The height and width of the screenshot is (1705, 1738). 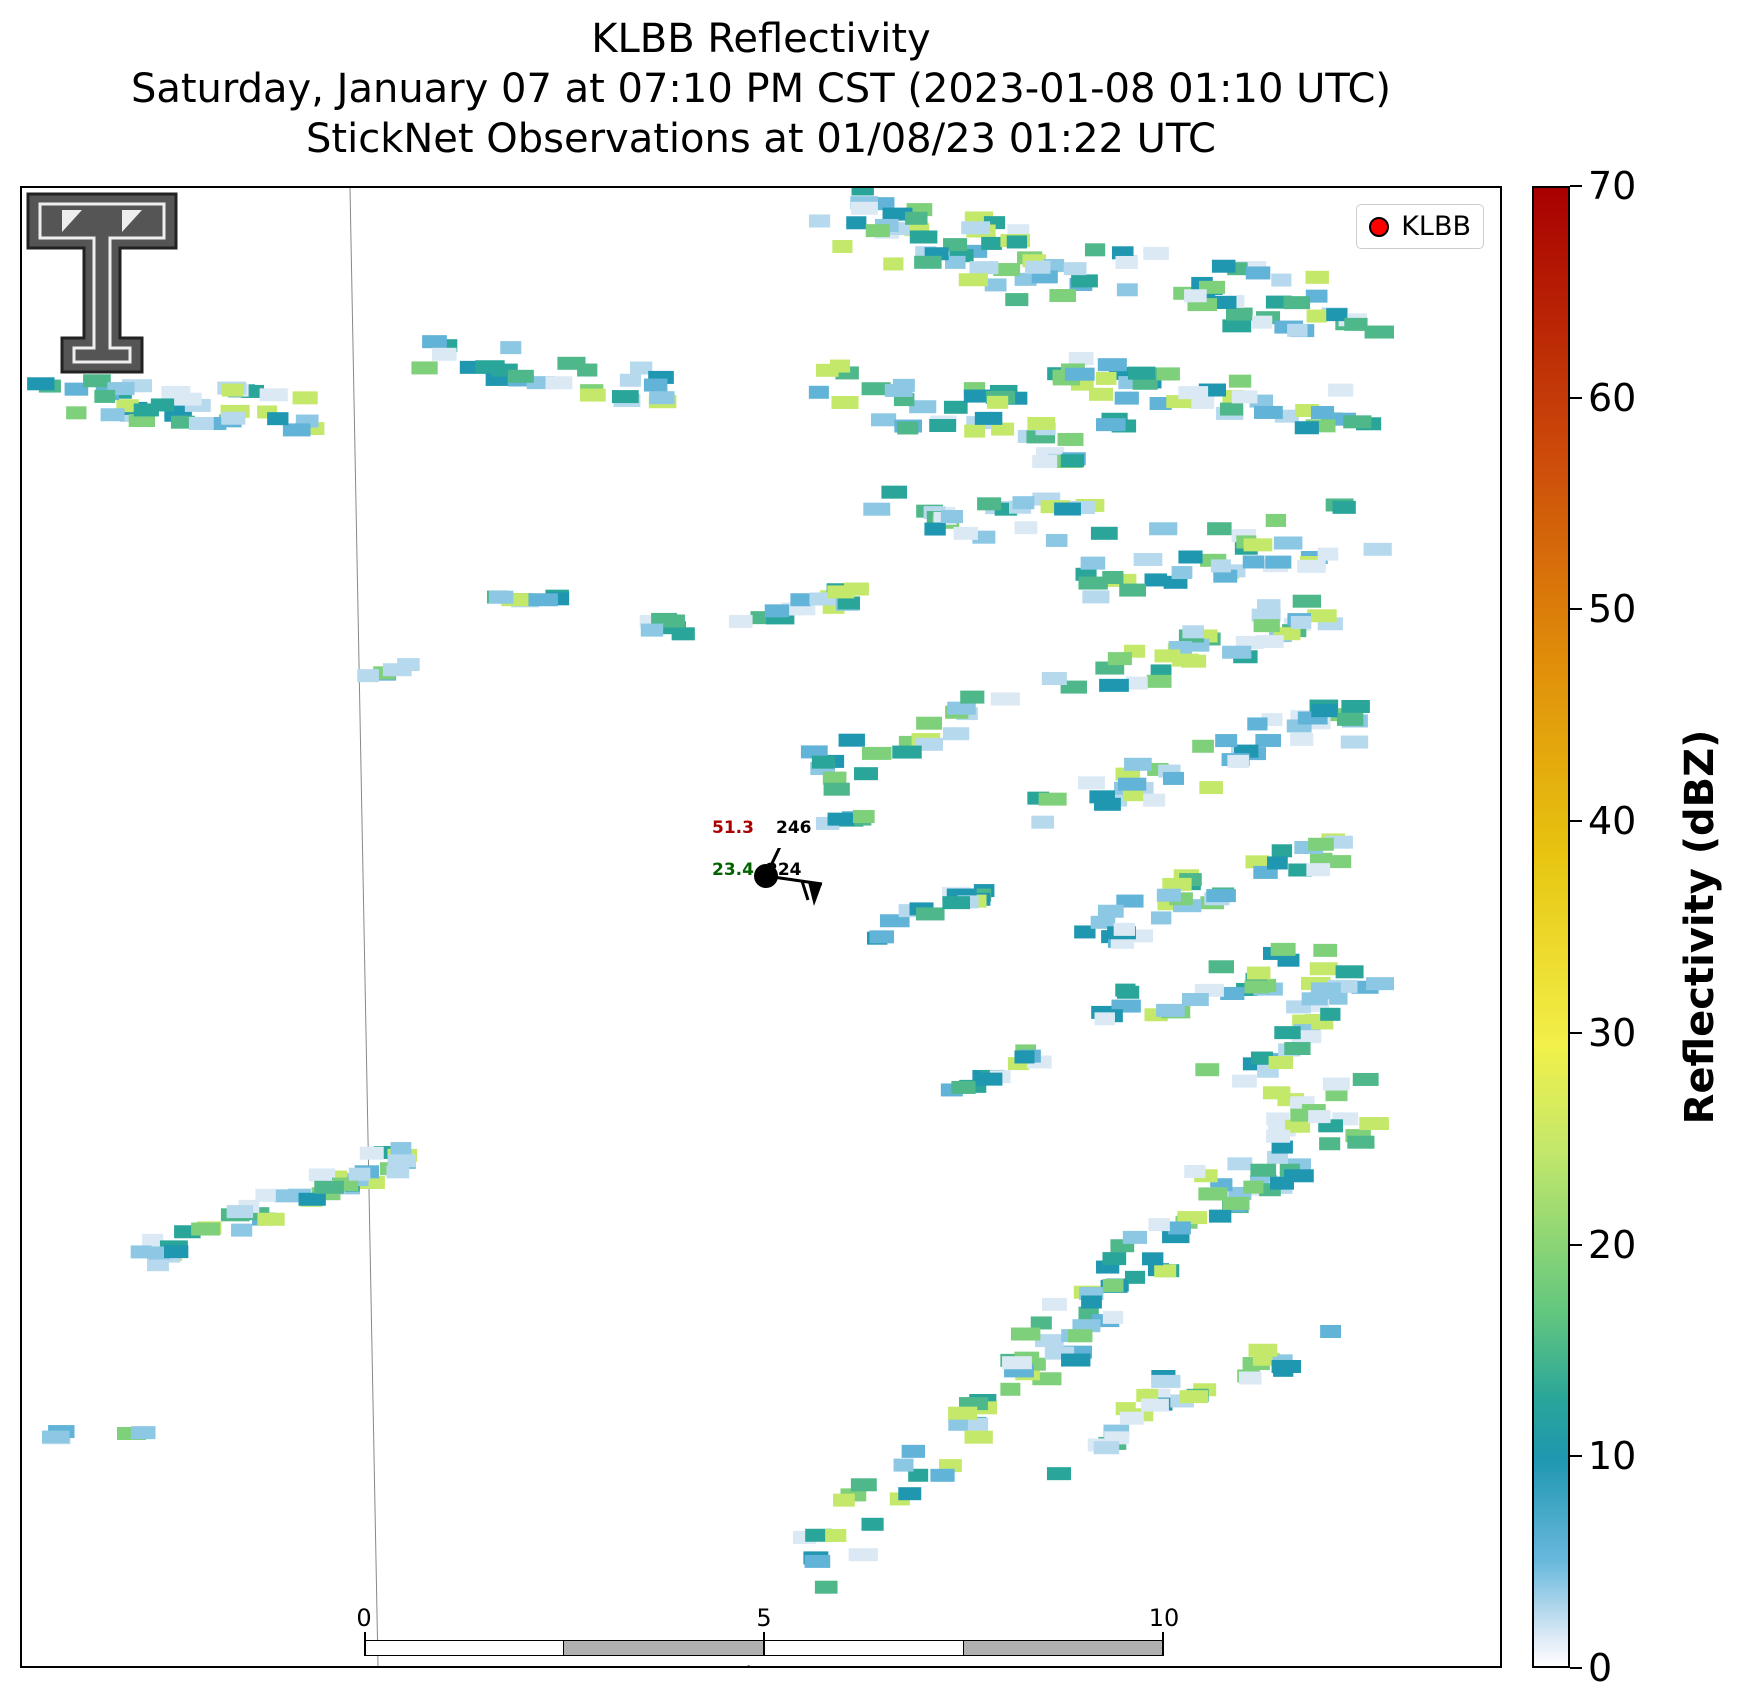 What do you see at coordinates (764, 1618) in the screenshot?
I see `scale-label-5: 5` at bounding box center [764, 1618].